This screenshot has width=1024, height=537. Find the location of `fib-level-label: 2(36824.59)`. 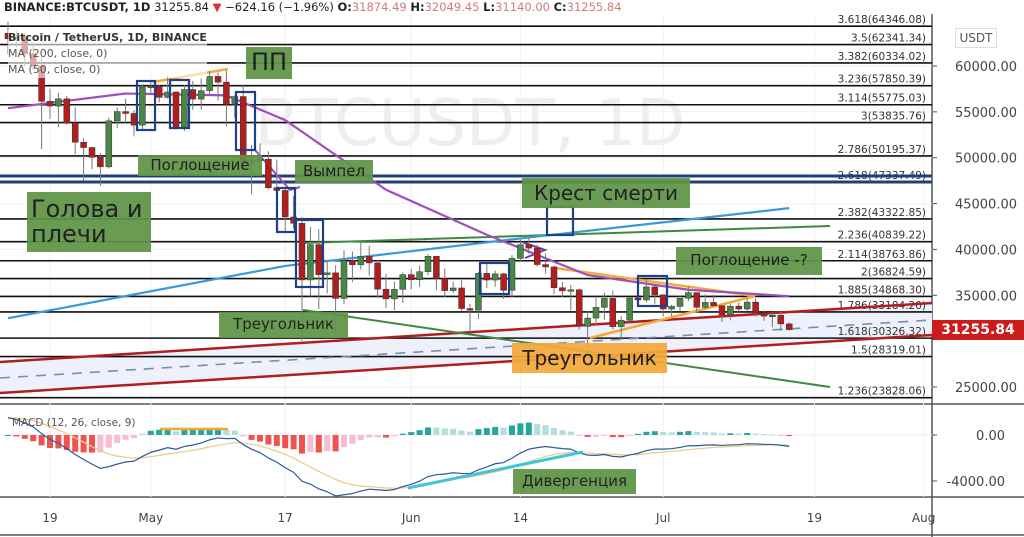

fib-level-label: 2(36824.59) is located at coordinates (893, 273).